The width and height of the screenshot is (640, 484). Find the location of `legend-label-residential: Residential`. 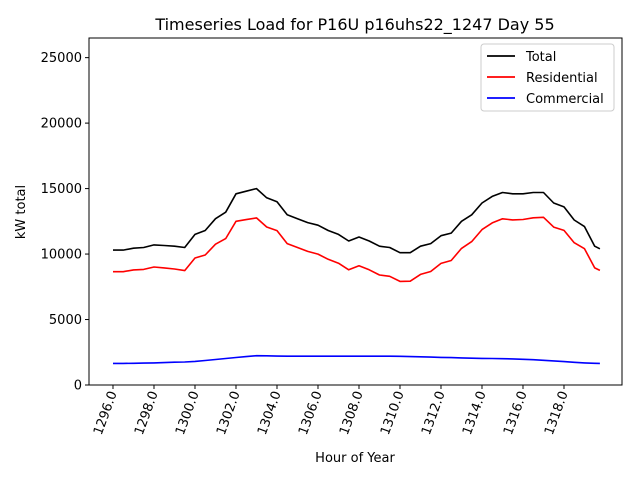

legend-label-residential: Residential is located at coordinates (562, 78).